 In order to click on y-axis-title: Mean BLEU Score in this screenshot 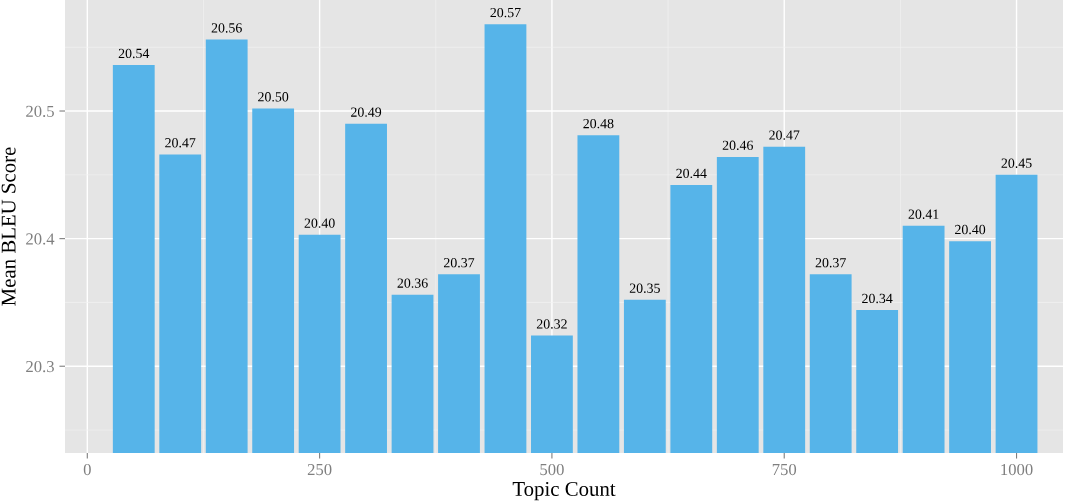, I will do `click(8, 226)`.